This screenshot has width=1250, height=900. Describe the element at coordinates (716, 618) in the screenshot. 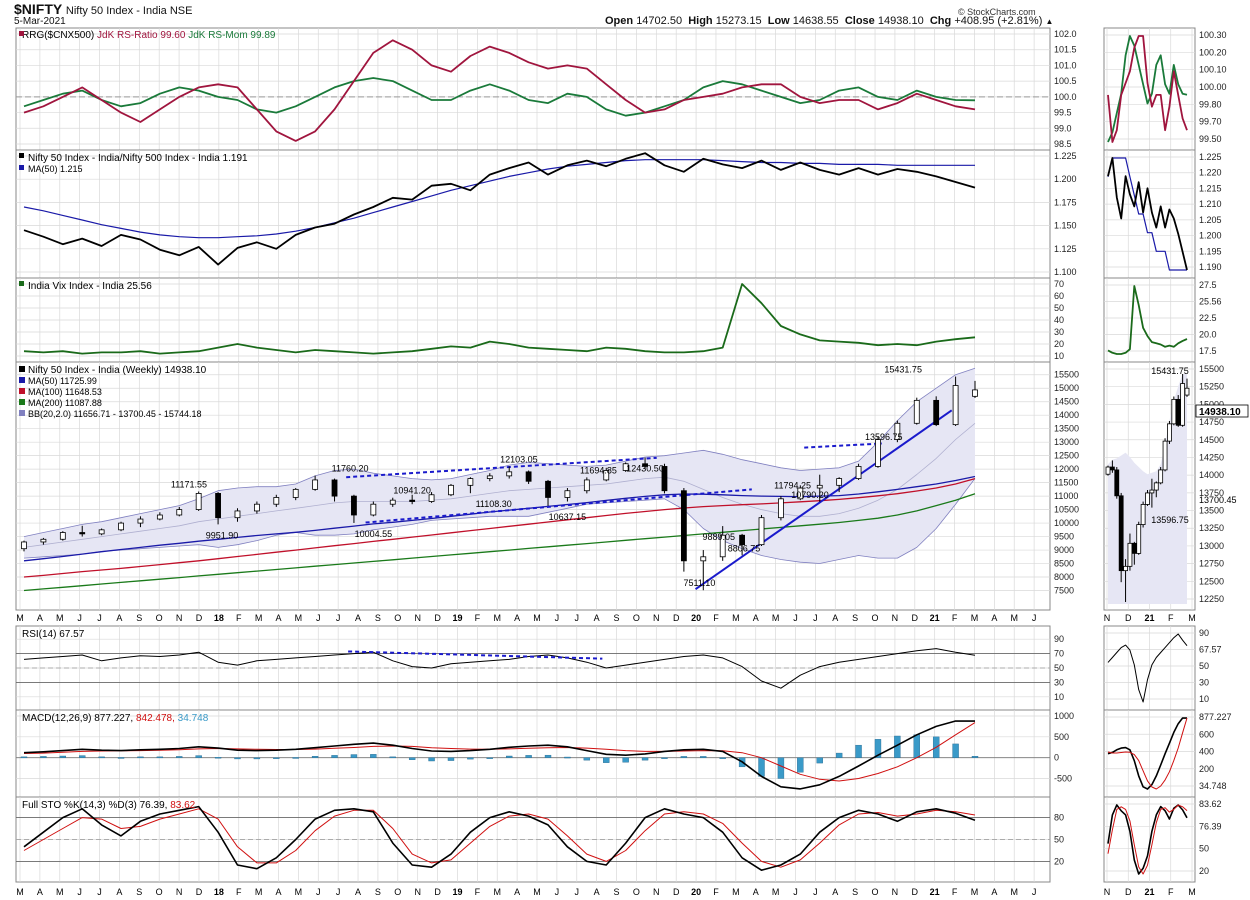

I see `time-axis-label: F` at that location.